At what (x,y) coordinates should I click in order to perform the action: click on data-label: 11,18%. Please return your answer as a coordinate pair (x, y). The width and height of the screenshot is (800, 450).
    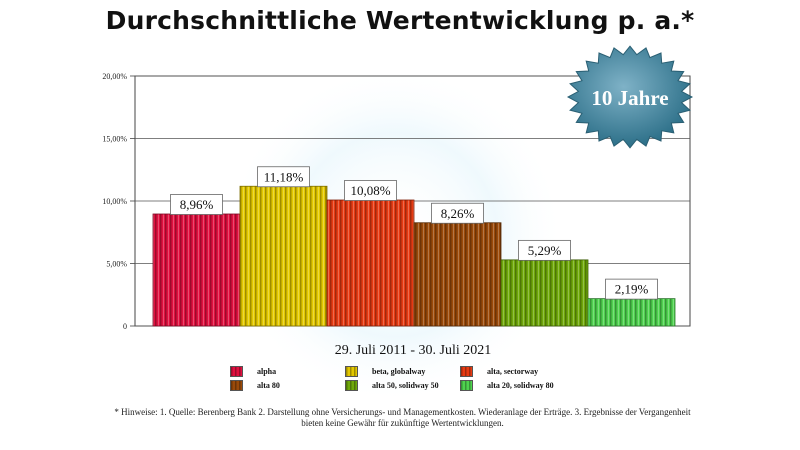
    Looking at the image, I should click on (284, 176).